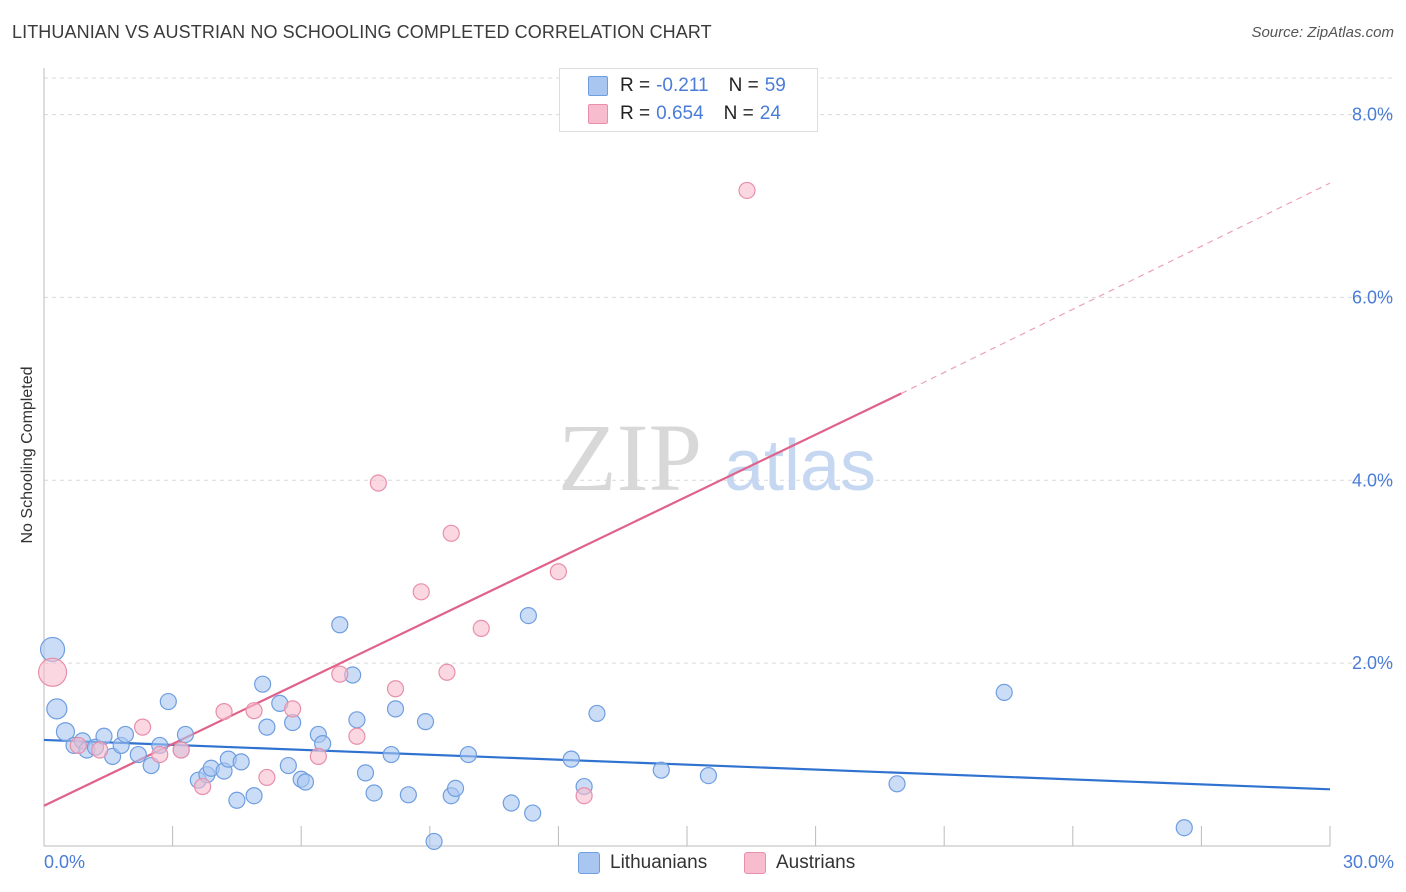 The image size is (1406, 892). What do you see at coordinates (1372, 115) in the screenshot?
I see `y-tick-label: 8.0%` at bounding box center [1372, 115].